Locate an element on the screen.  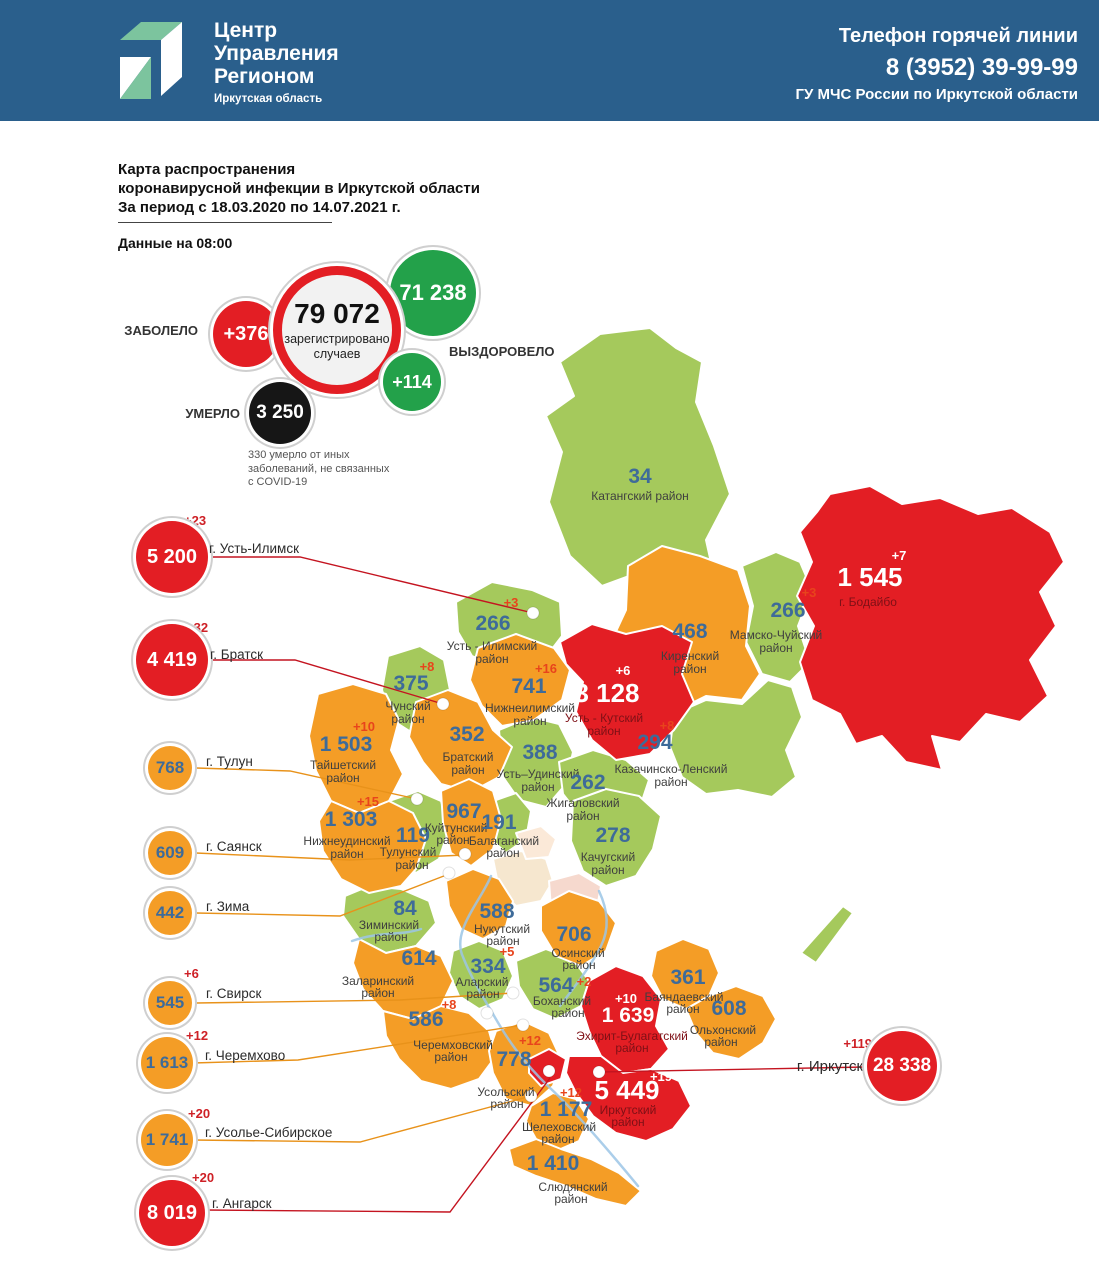
svg-text: 1 303 is located at coordinates (351, 819).